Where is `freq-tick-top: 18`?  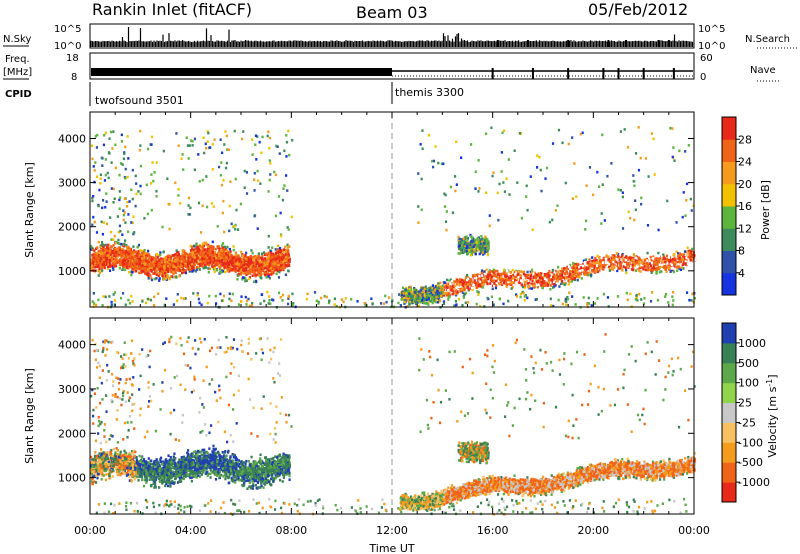
freq-tick-top: 18 is located at coordinates (72, 58).